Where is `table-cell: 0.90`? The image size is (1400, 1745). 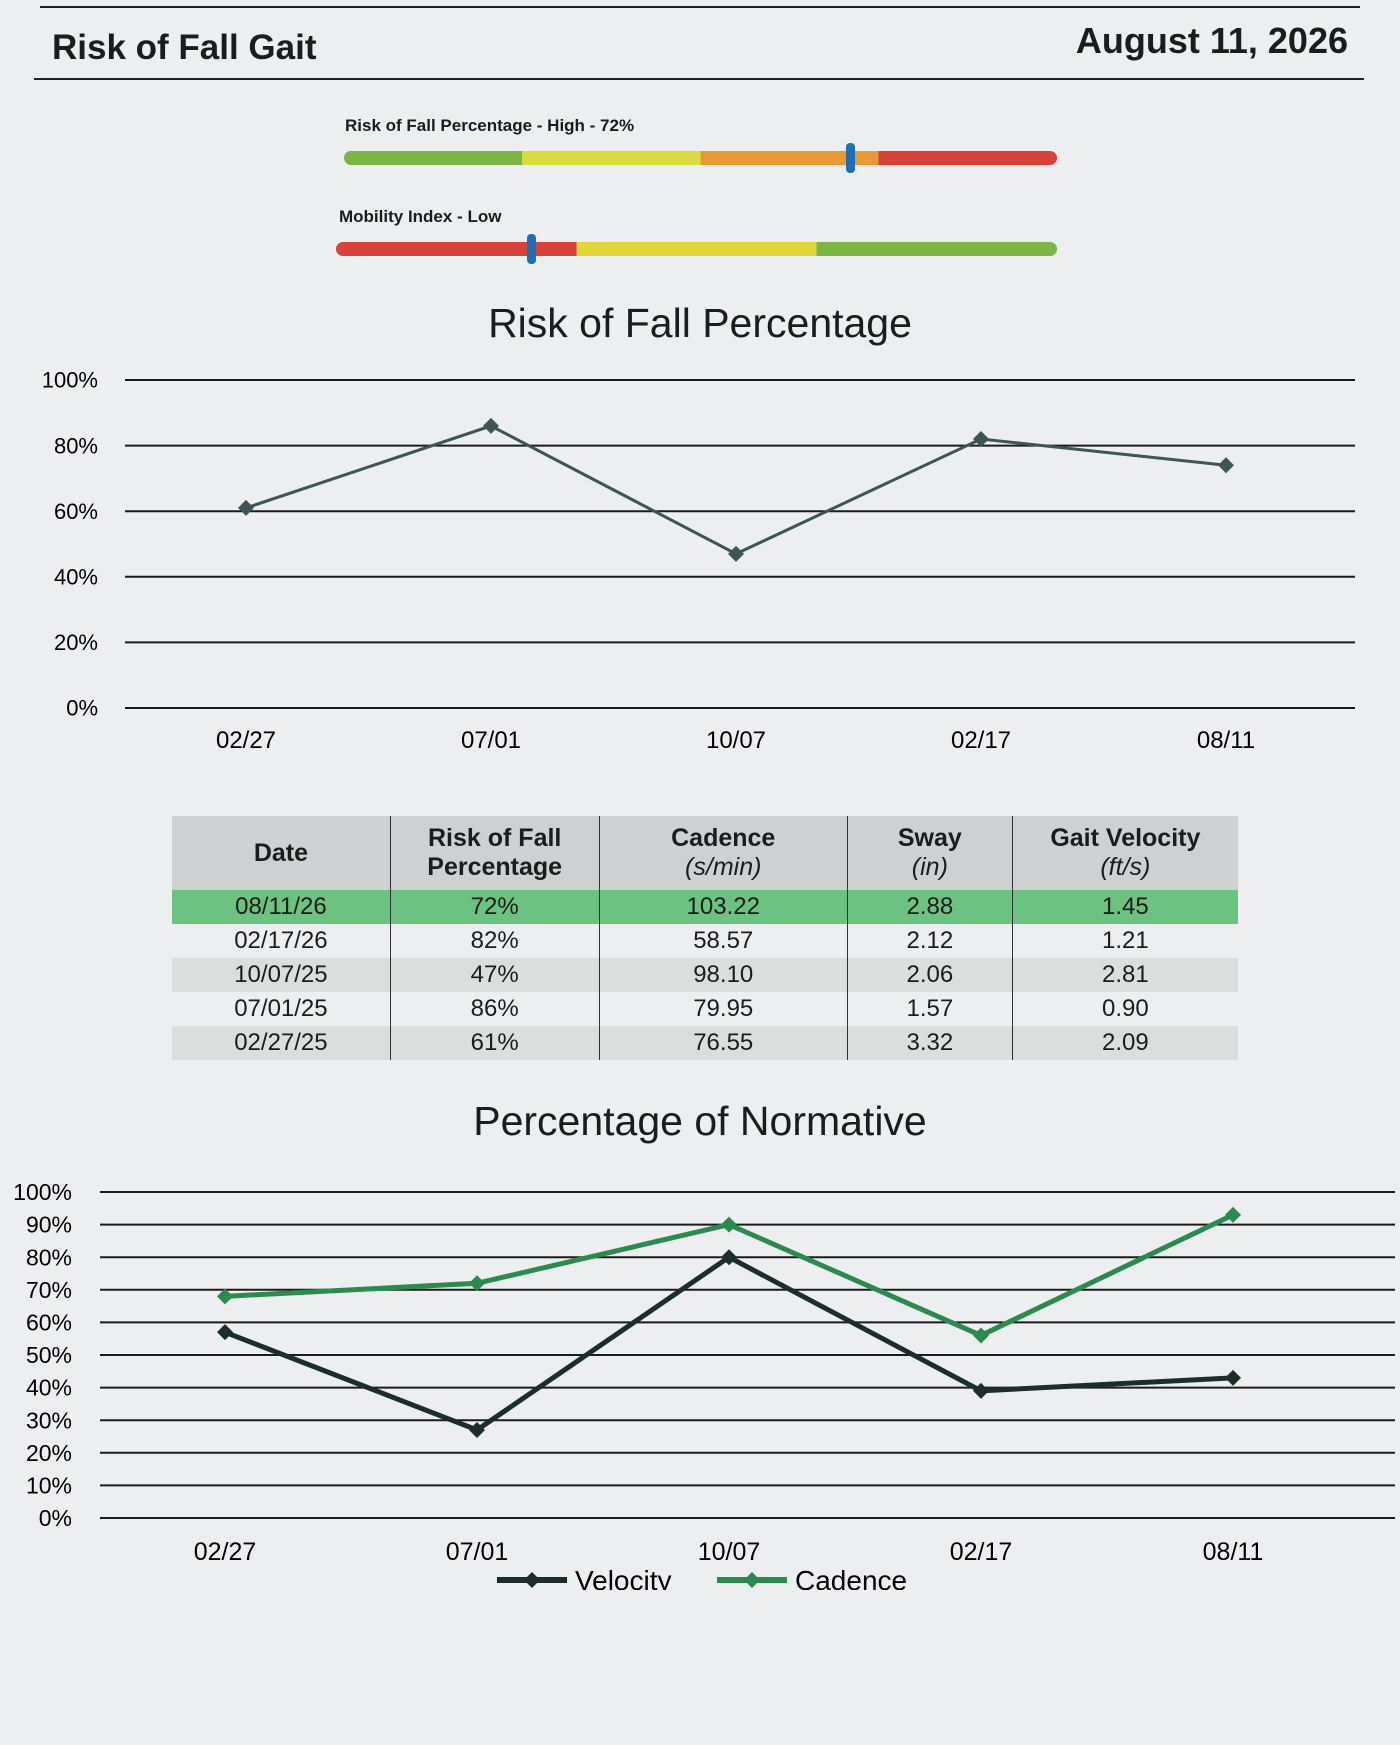
table-cell: 0.90 is located at coordinates (1124, 1009).